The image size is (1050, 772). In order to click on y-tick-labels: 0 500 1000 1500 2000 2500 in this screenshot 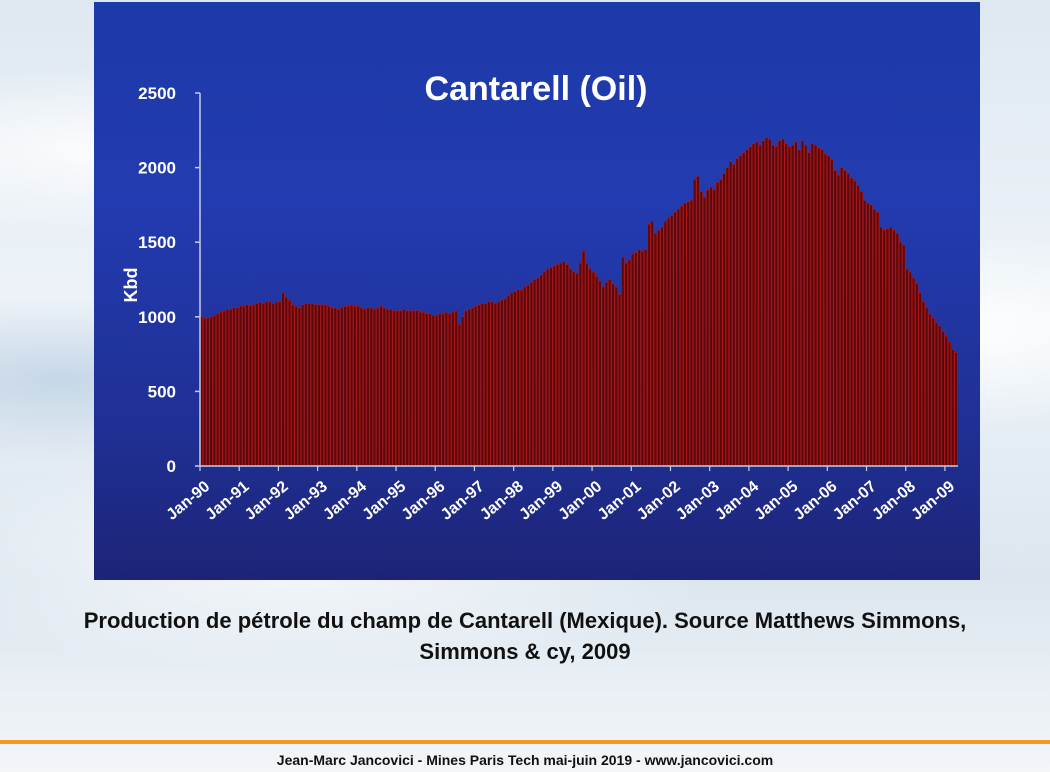, I will do `click(169, 280)`.